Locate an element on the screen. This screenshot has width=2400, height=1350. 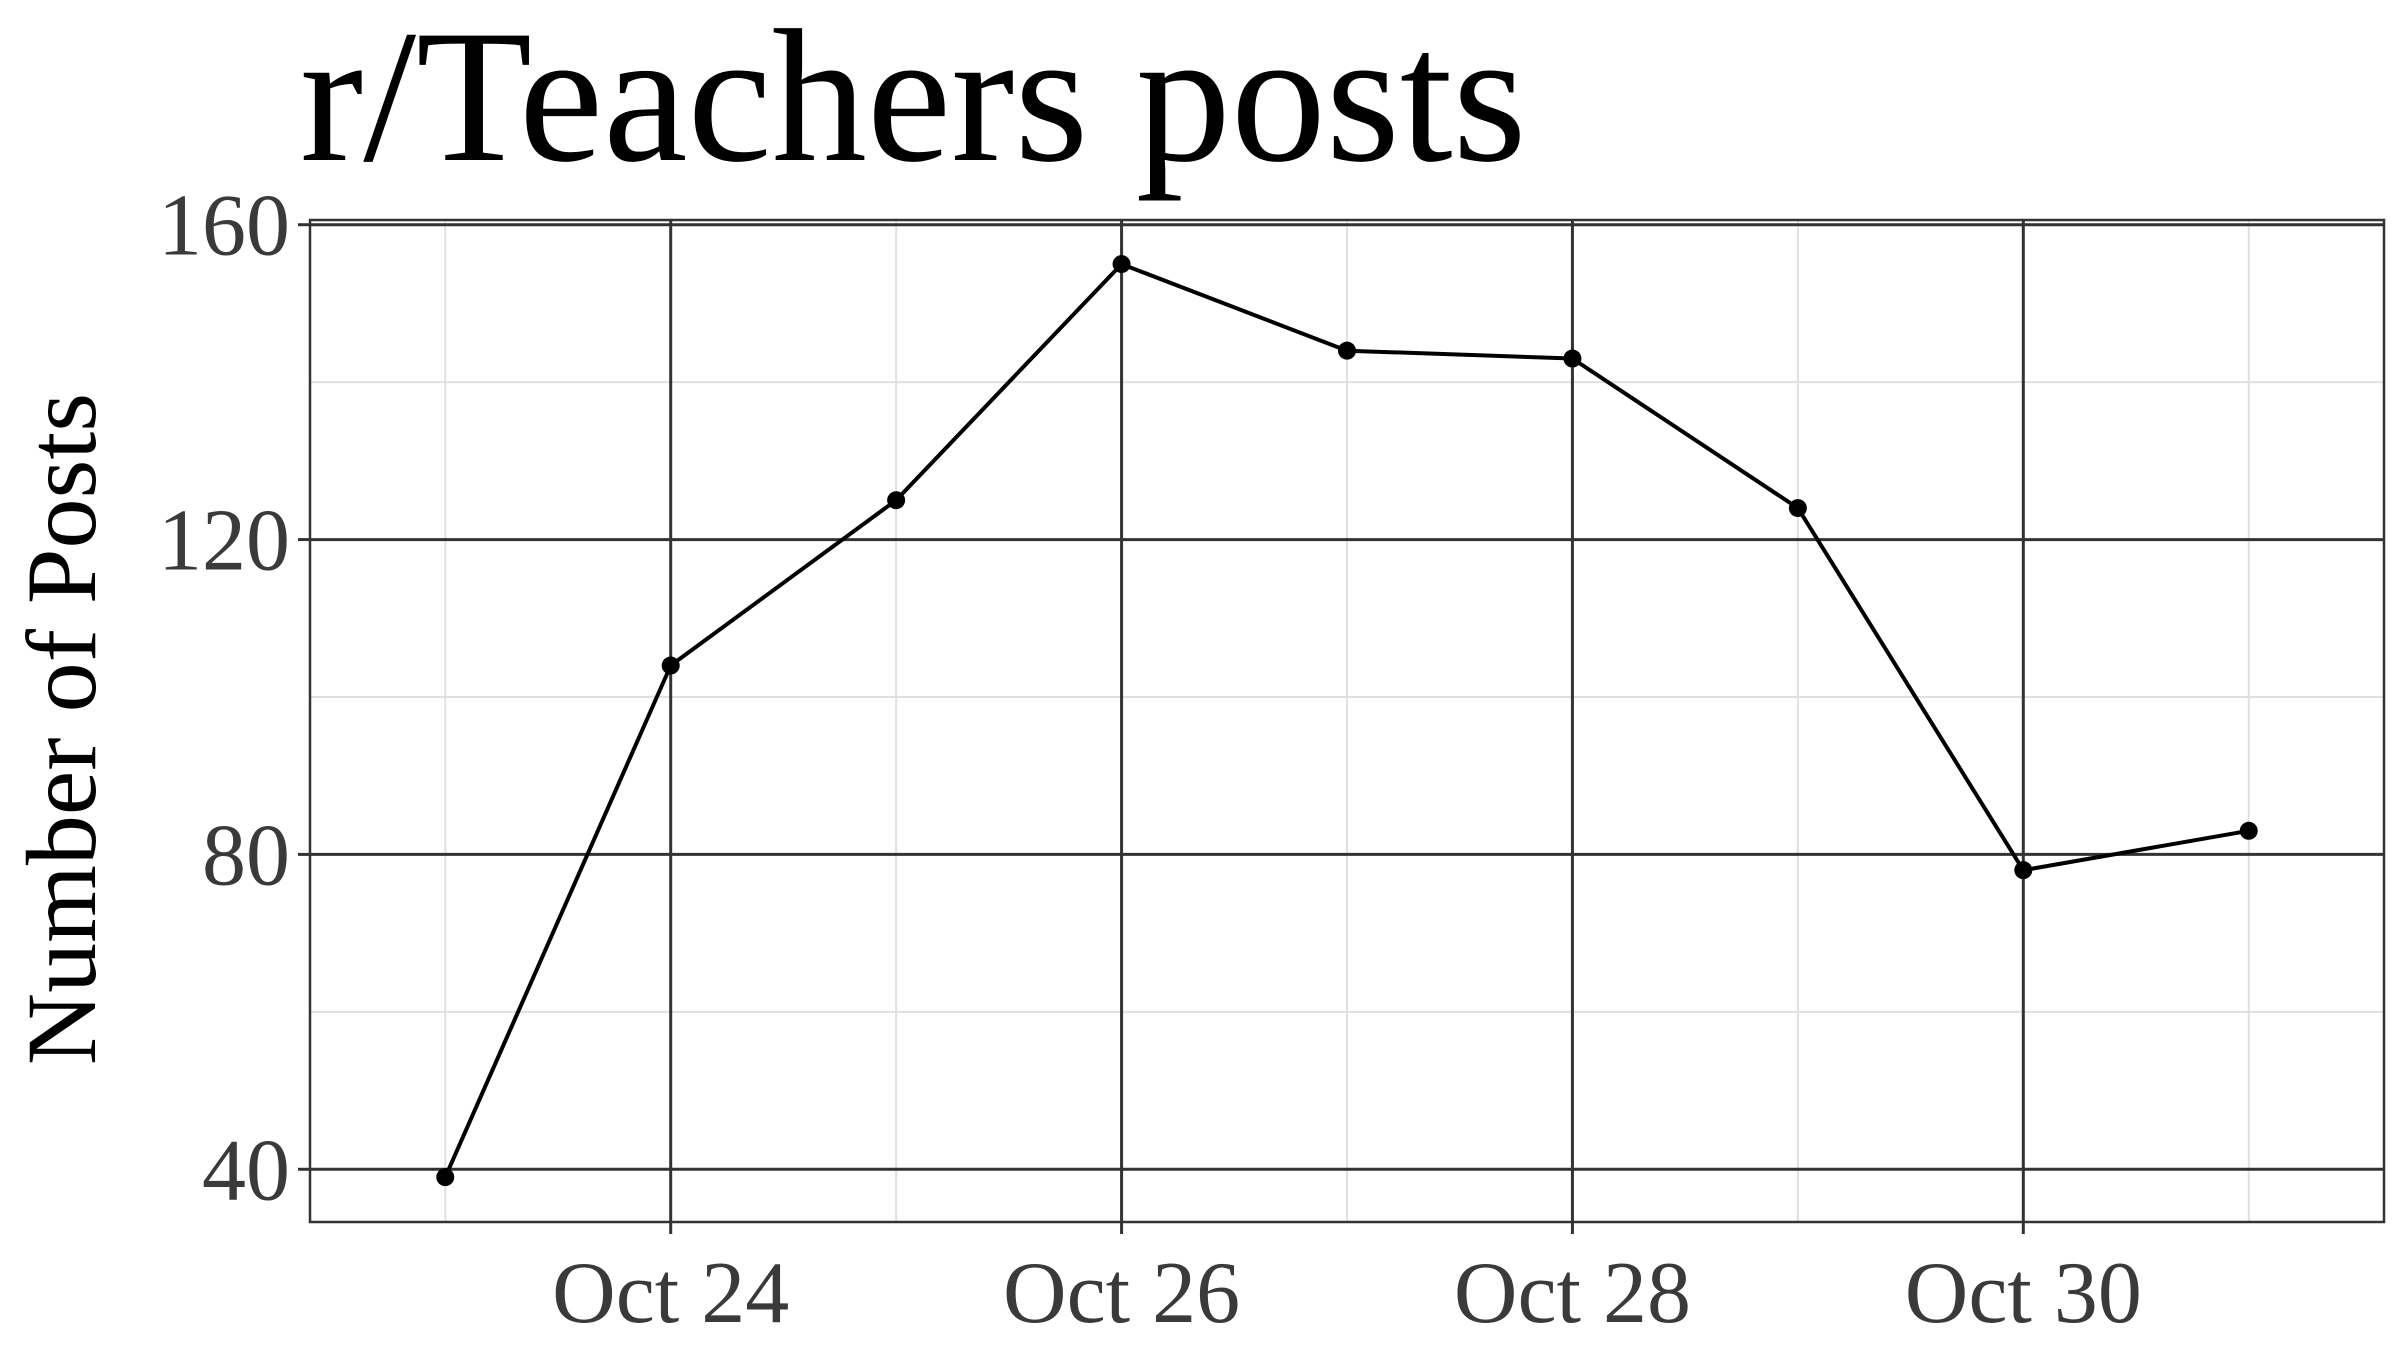
x-tick-label: Oct 24 is located at coordinates (670, 1293).